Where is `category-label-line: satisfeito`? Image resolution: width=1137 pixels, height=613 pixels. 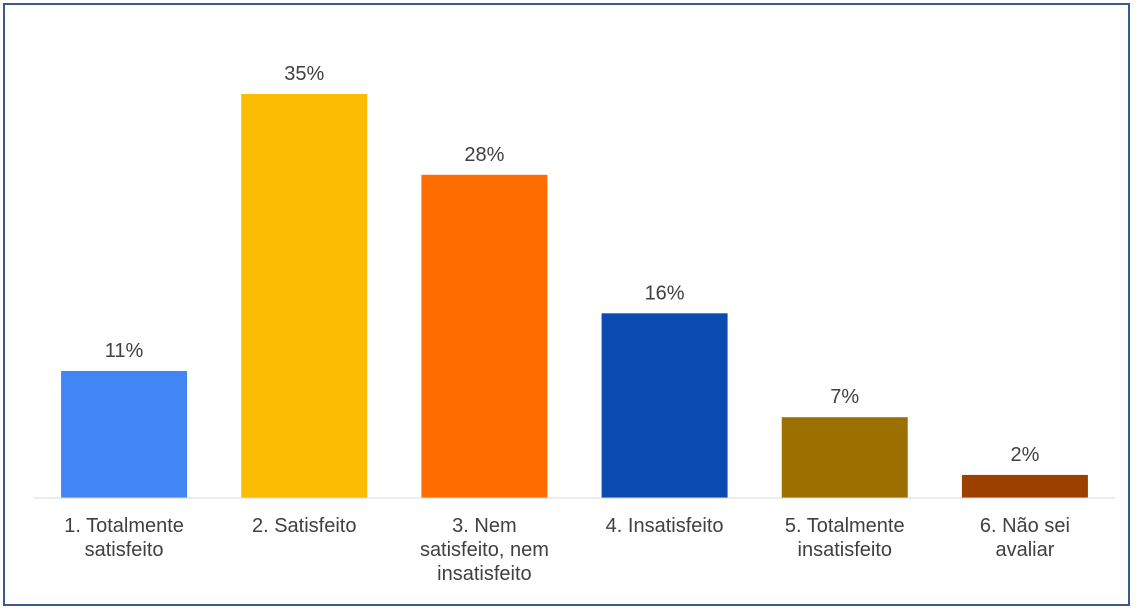
category-label-line: satisfeito is located at coordinates (124, 550).